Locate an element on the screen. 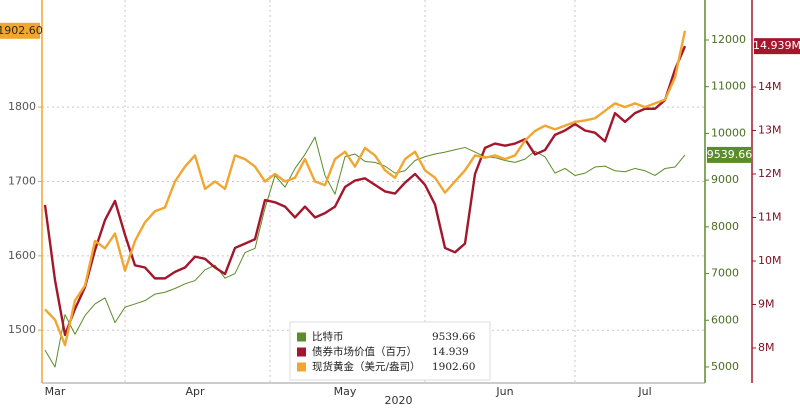 Image resolution: width=800 pixels, height=409 pixels. legend-value: 1902.60 is located at coordinates (453, 367).